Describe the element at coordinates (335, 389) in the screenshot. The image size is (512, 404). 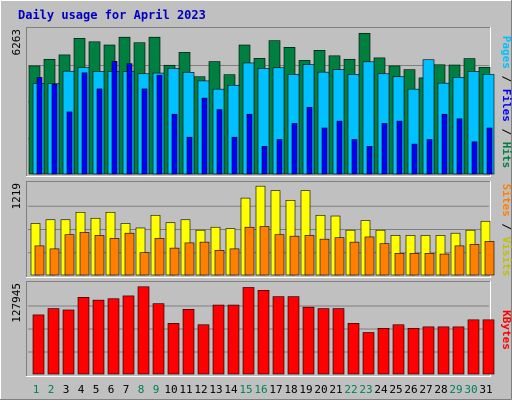
I see `day-label-21: 21` at that location.